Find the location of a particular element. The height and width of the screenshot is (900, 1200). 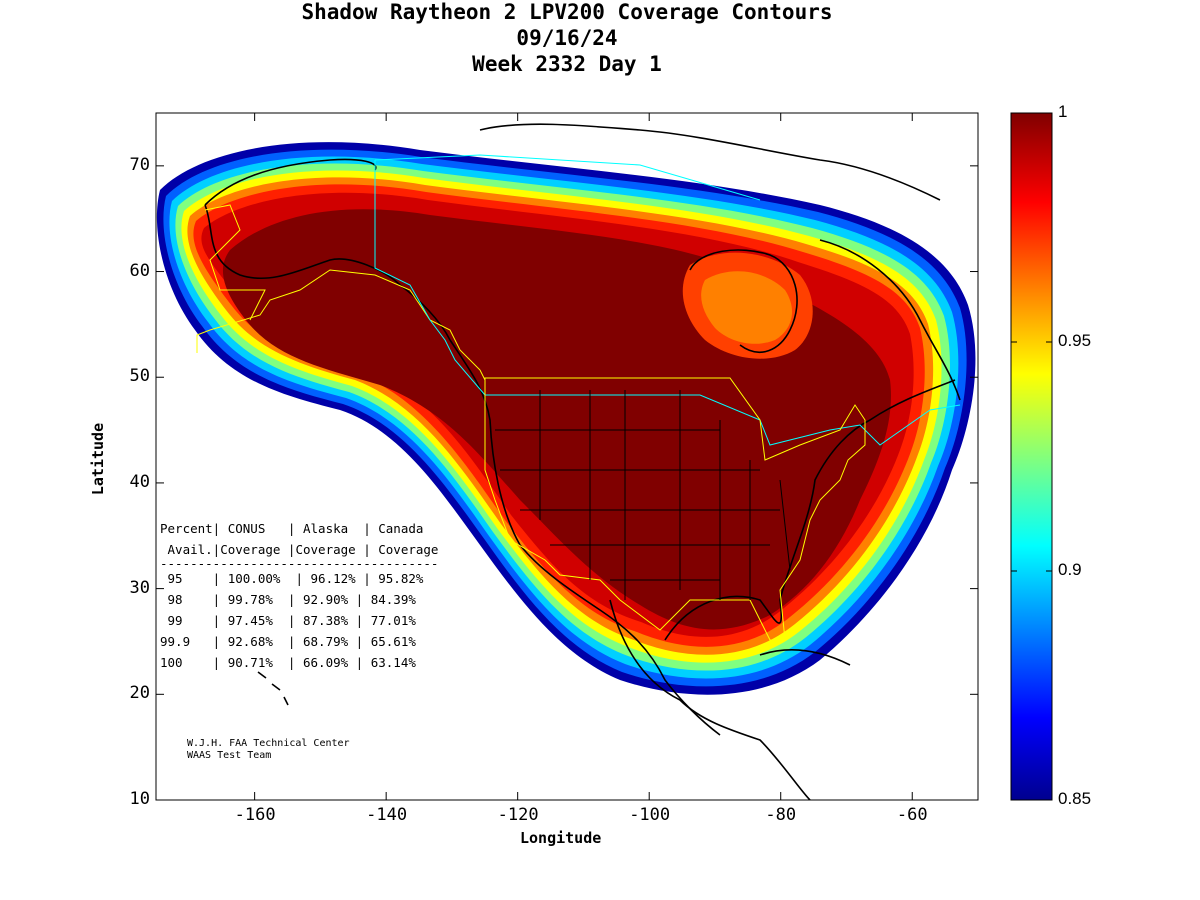

coastline-cuba is located at coordinates (805, 657).